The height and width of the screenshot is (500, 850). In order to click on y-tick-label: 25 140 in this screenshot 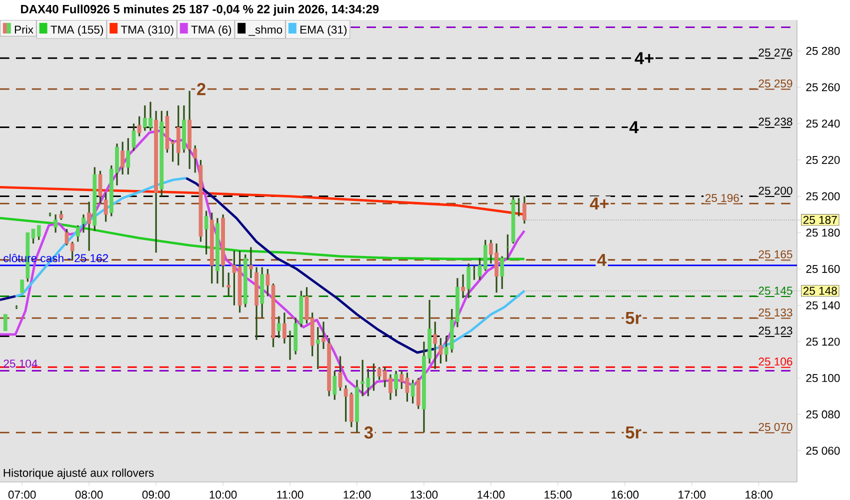, I will do `click(823, 305)`.